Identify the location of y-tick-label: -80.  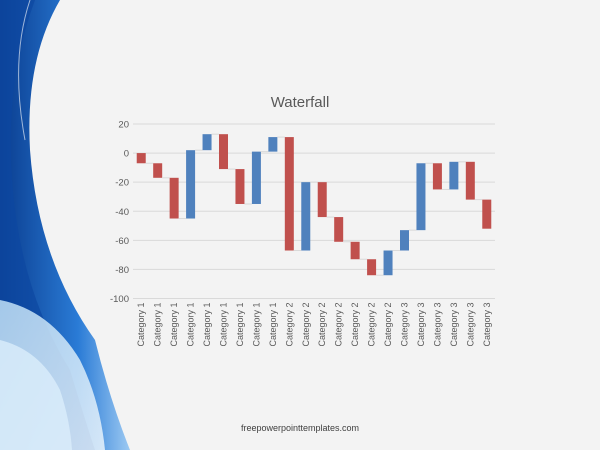
(122, 270).